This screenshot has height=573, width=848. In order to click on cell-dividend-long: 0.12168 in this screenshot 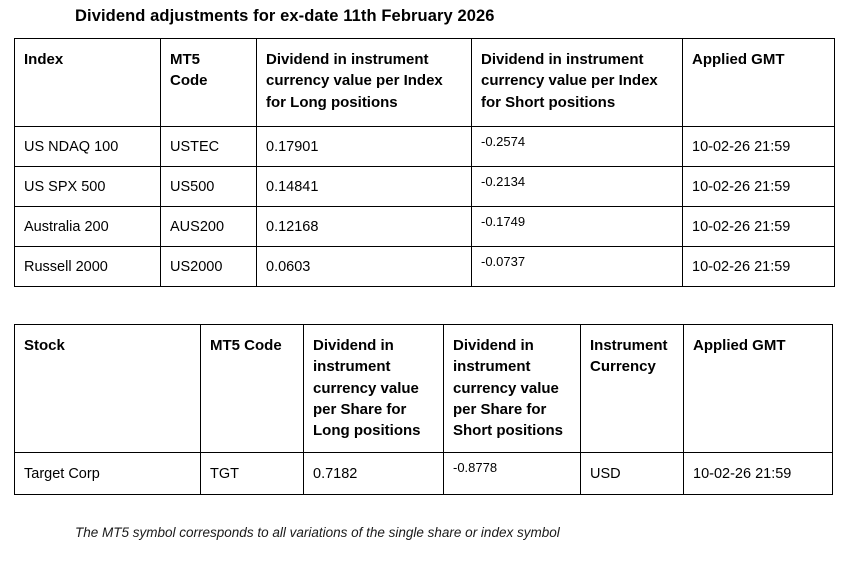, I will do `click(364, 226)`.